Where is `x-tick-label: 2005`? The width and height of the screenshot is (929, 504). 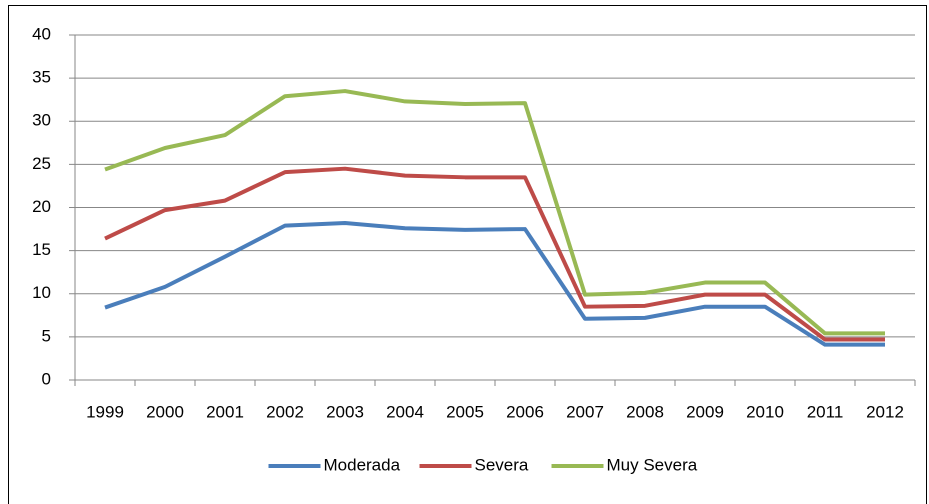 x-tick-label: 2005 is located at coordinates (465, 411).